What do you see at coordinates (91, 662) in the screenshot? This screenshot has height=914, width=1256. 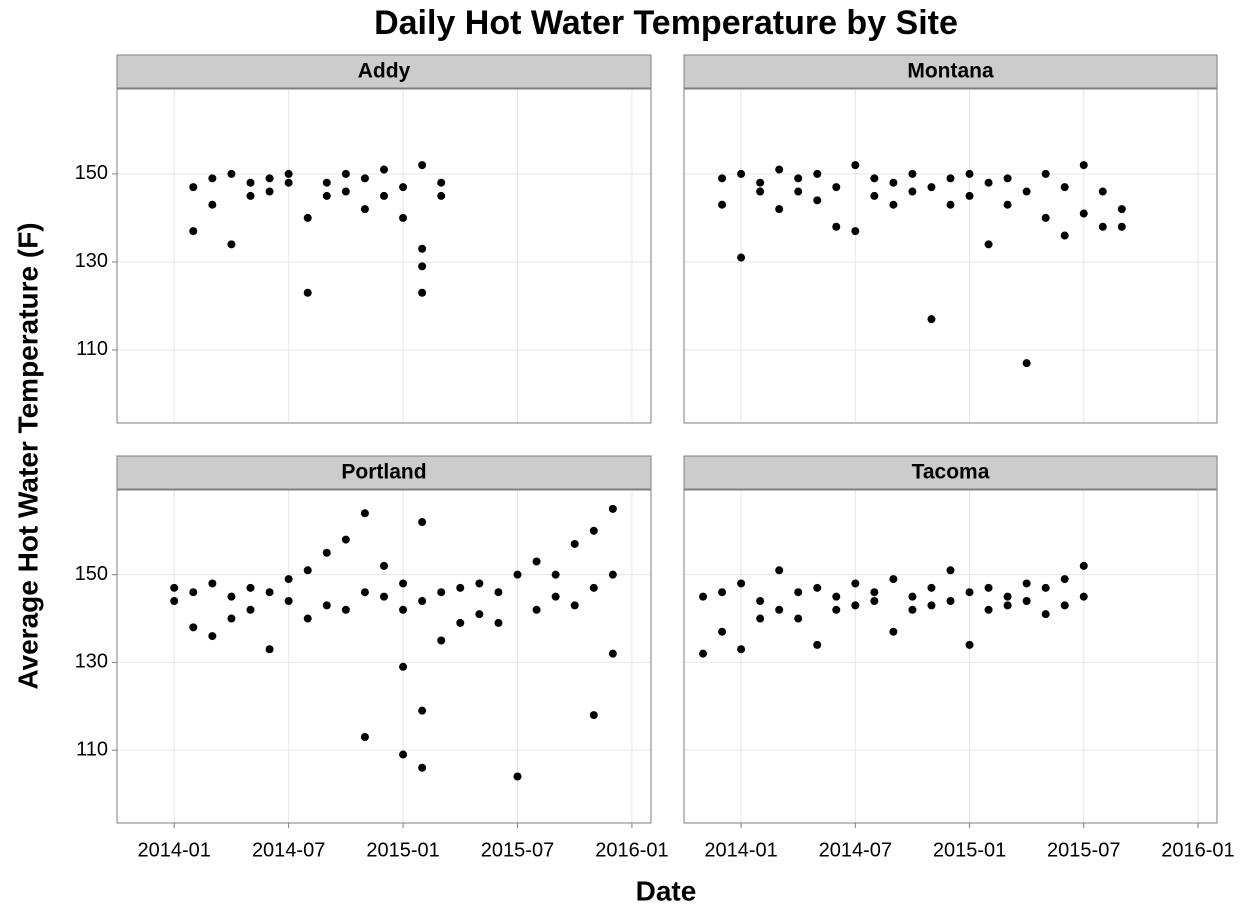 I see `y-tick-label: 130` at bounding box center [91, 662].